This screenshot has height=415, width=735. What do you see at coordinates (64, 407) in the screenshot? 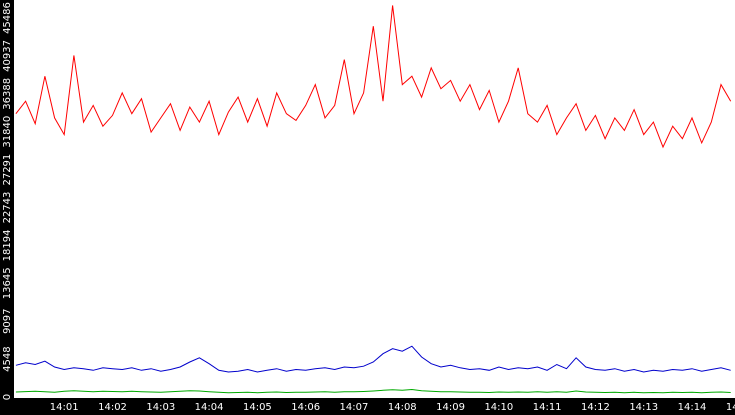
I see `x-tick-label: 14:01` at bounding box center [64, 407].